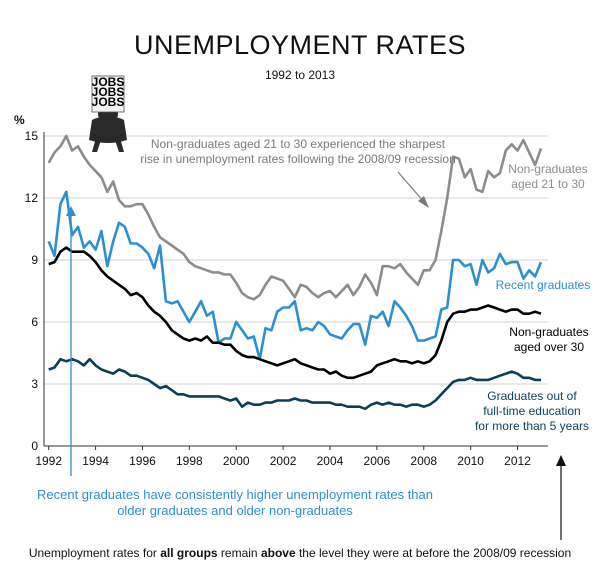 The width and height of the screenshot is (600, 582). What do you see at coordinates (34, 446) in the screenshot?
I see `y-tick-label: 0` at bounding box center [34, 446].